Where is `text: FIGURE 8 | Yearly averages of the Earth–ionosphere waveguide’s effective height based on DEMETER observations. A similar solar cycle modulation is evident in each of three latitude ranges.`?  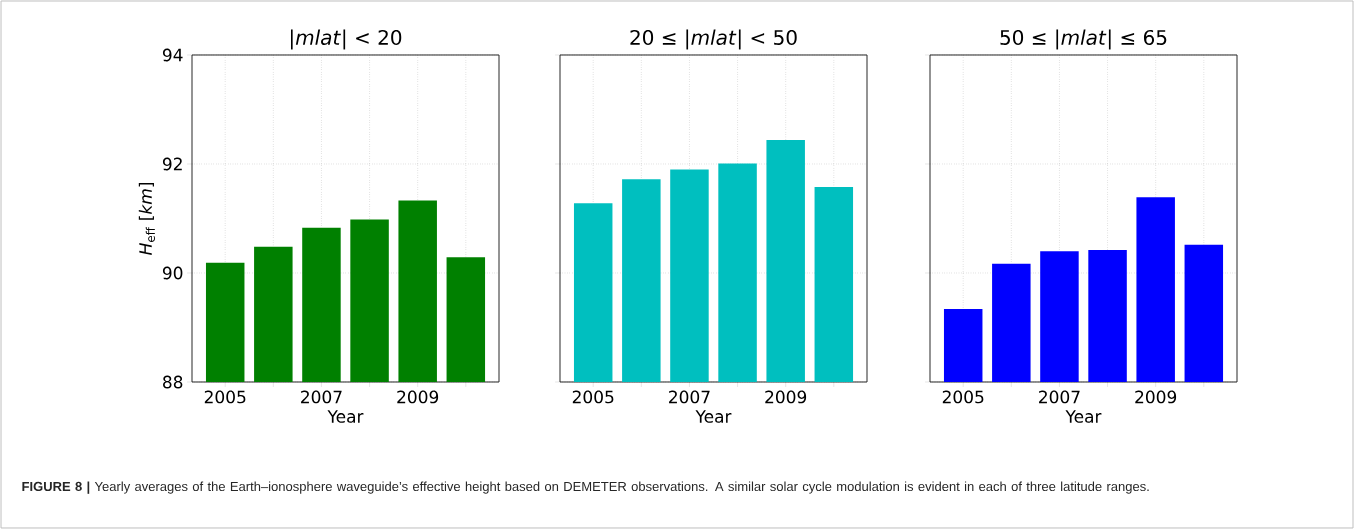
text: FIGURE 8 | Yearly averages of the Earth–ionosphere waveguide’s effective height based on DEMETER observations. A similar solar cycle modulation is evident in each of three latitude ranges. is located at coordinates (585, 487).